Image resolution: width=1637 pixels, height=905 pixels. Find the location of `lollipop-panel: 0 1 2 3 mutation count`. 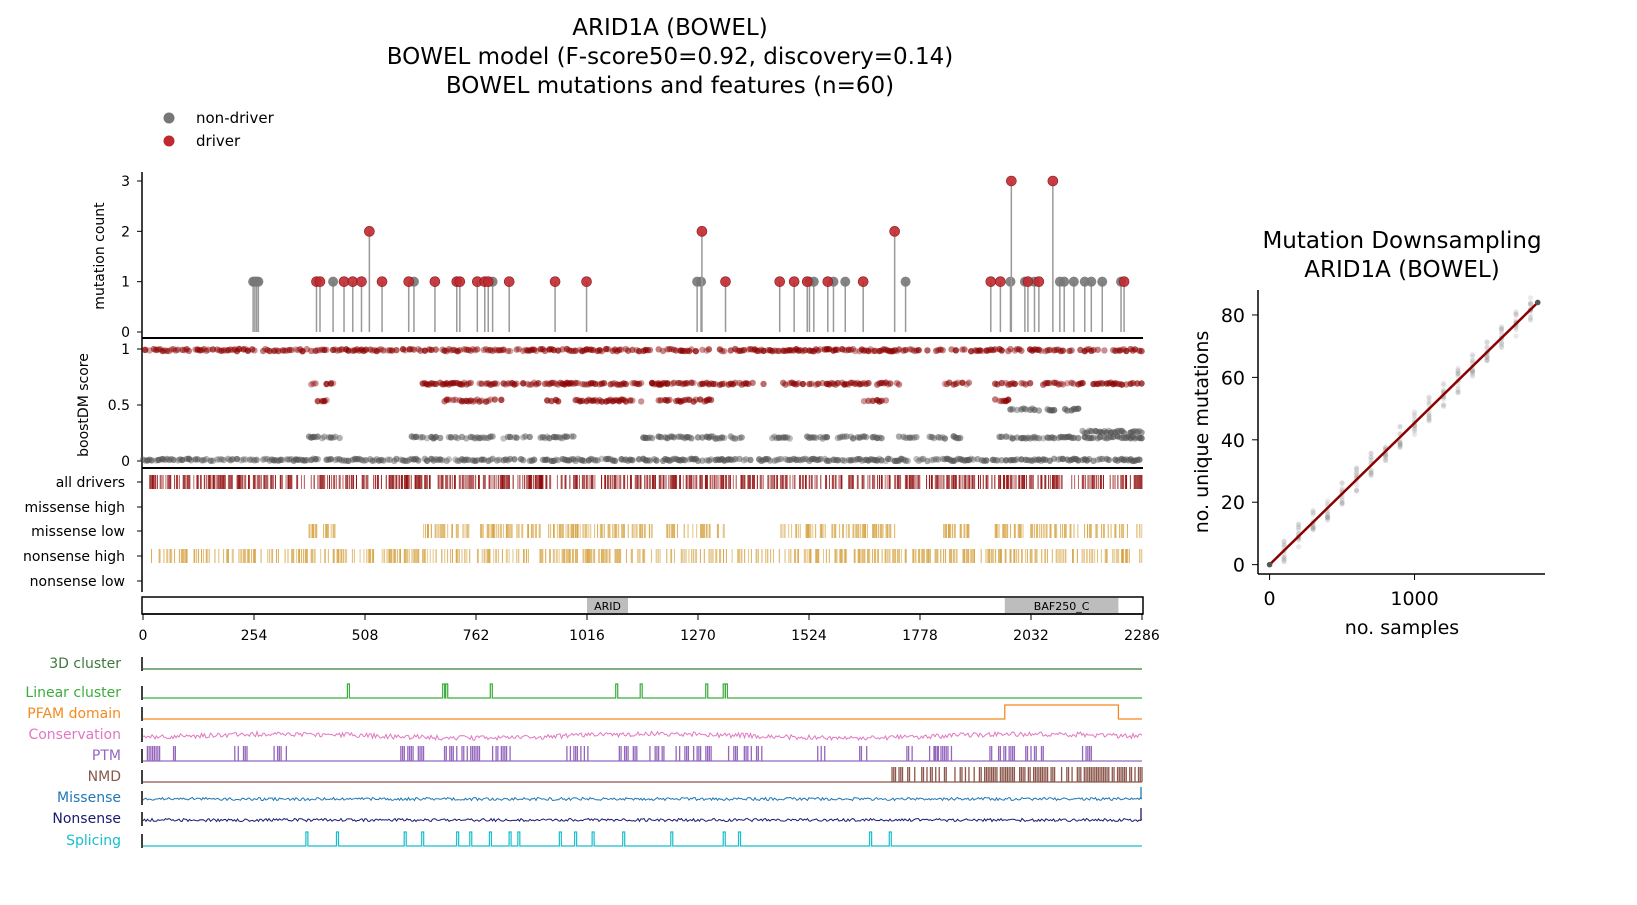

lollipop-panel: 0 1 2 3 mutation count is located at coordinates (611, 256).